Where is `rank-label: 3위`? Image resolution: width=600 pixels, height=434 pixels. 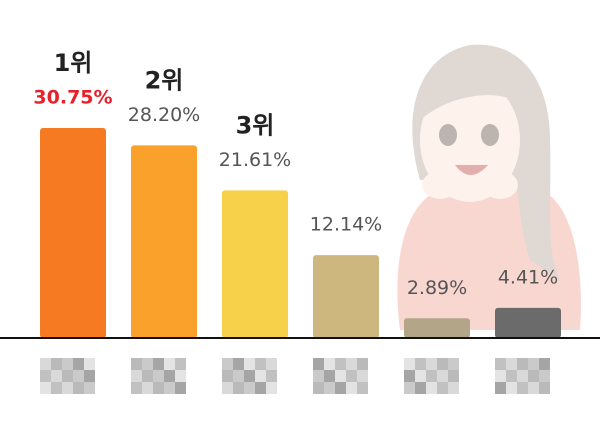 rank-label: 3위 is located at coordinates (255, 125).